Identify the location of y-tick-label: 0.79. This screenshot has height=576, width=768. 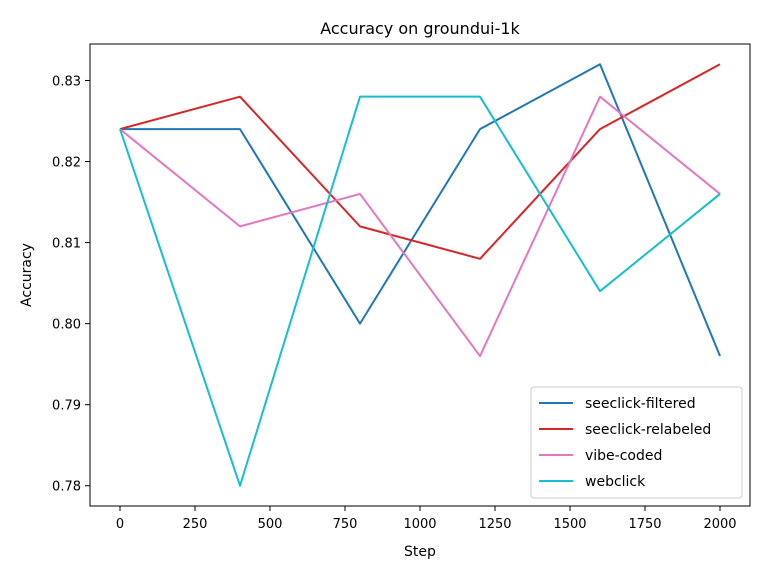
(66, 406).